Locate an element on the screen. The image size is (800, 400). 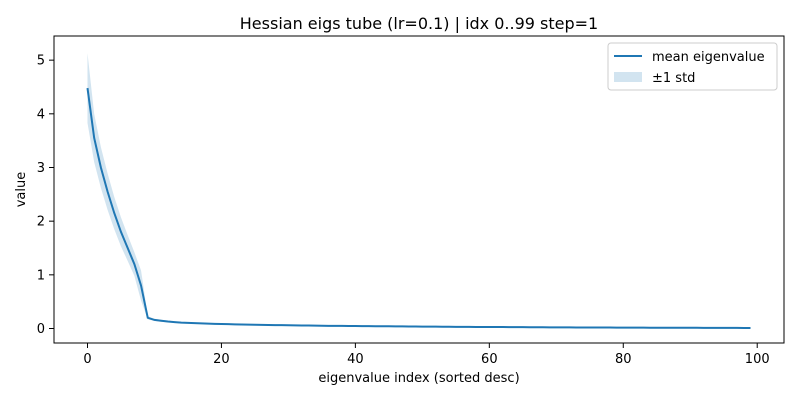
x-tick-label: 60 is located at coordinates (489, 359).